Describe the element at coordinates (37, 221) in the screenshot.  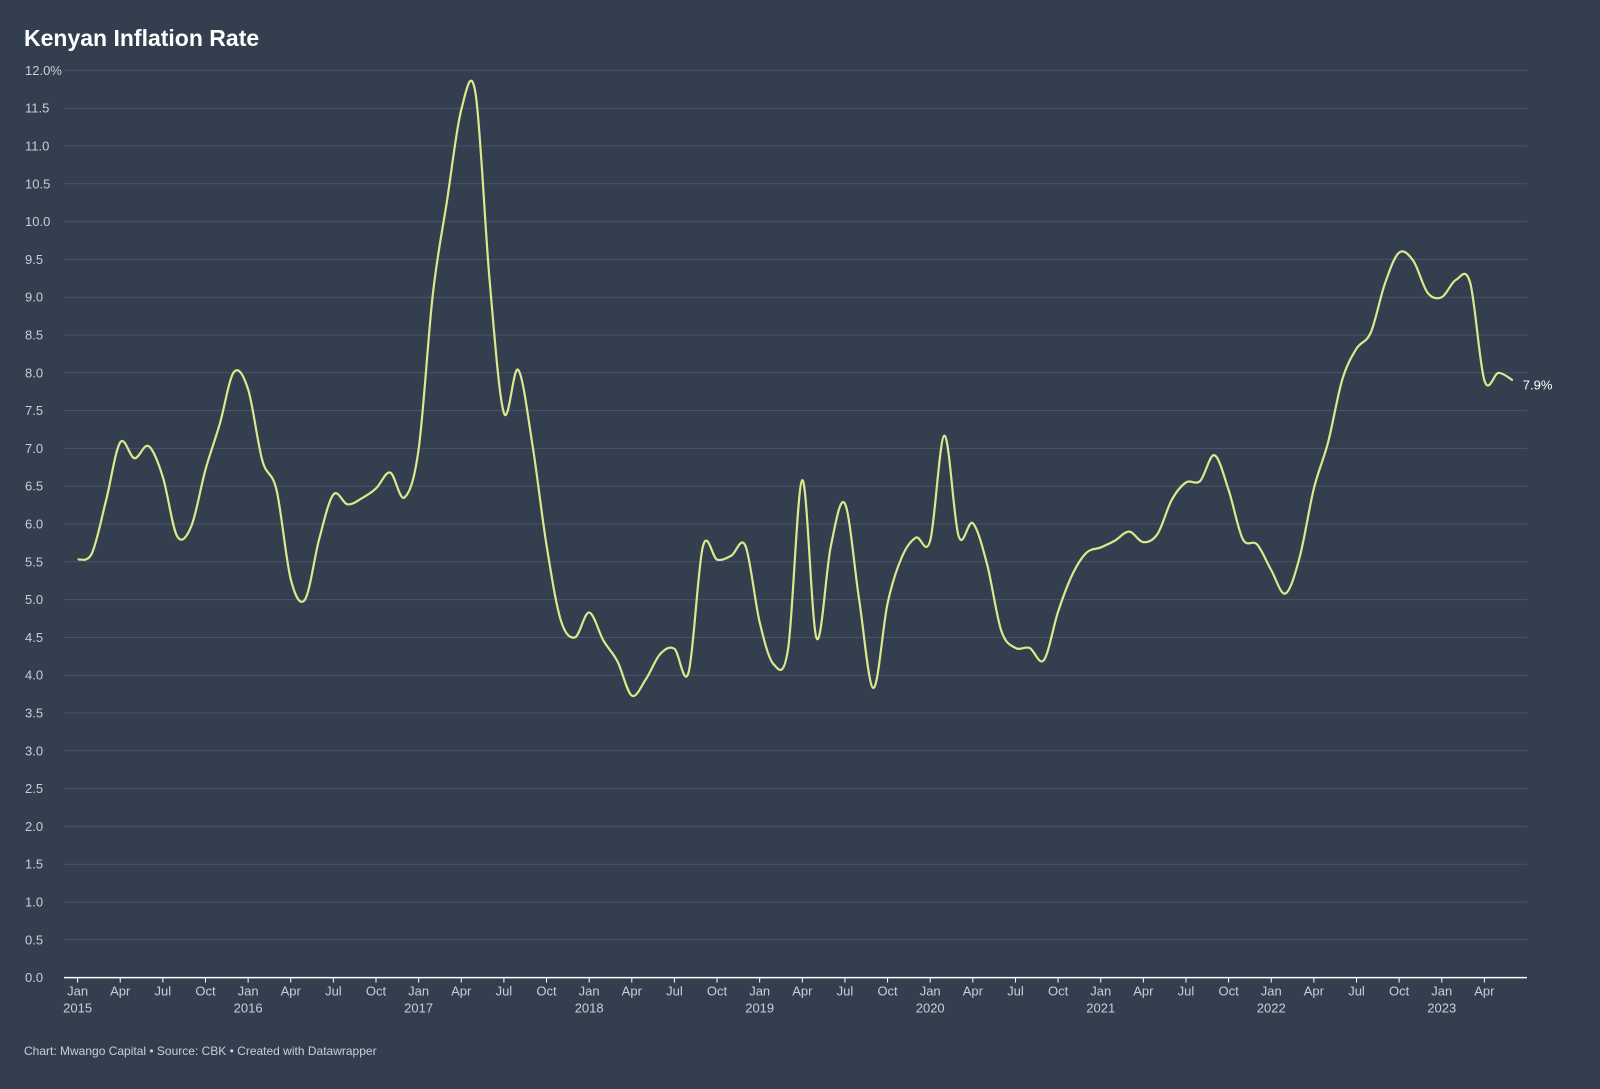
I see `y-tick-label: 10.0` at that location.